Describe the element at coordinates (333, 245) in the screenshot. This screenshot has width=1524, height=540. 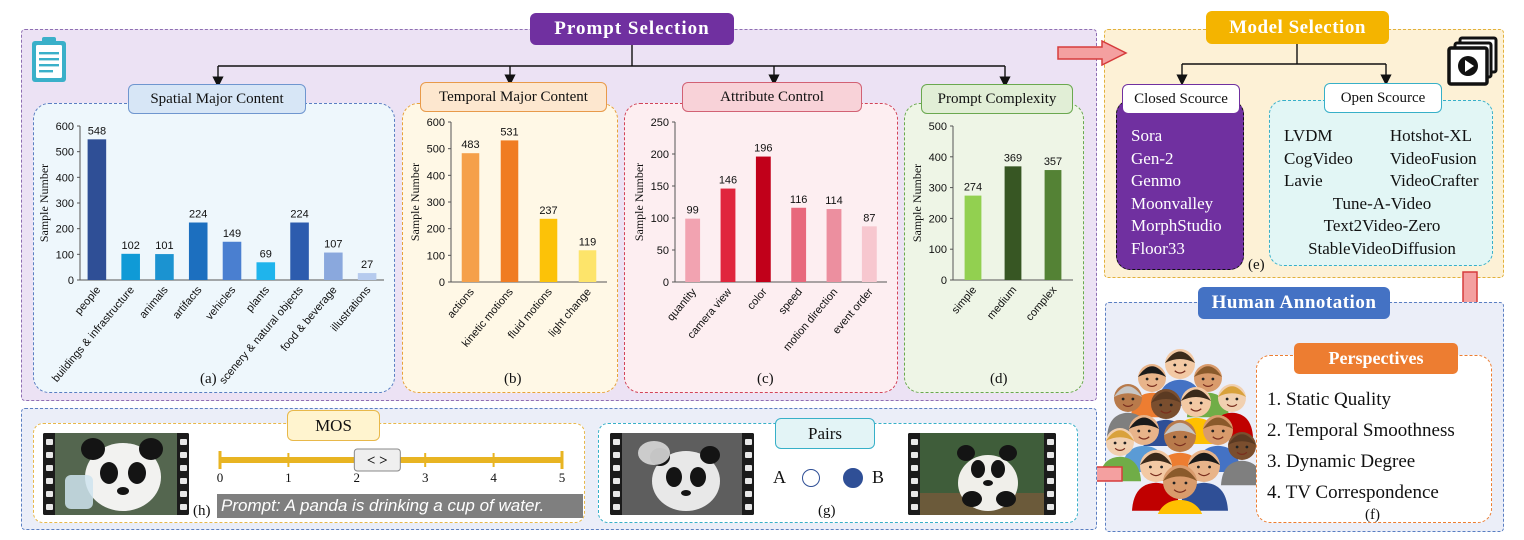
I see `bar-value-label: 107` at that location.